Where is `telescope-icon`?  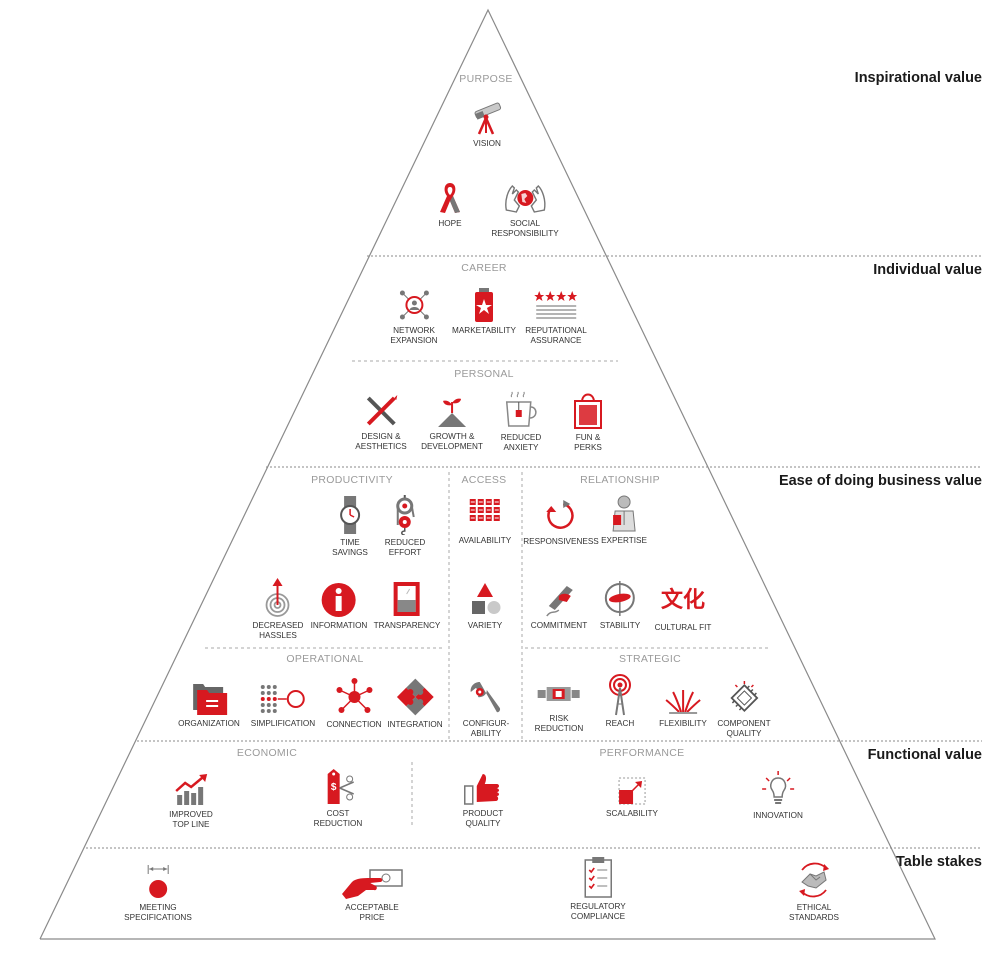 telescope-icon is located at coordinates (488, 118).